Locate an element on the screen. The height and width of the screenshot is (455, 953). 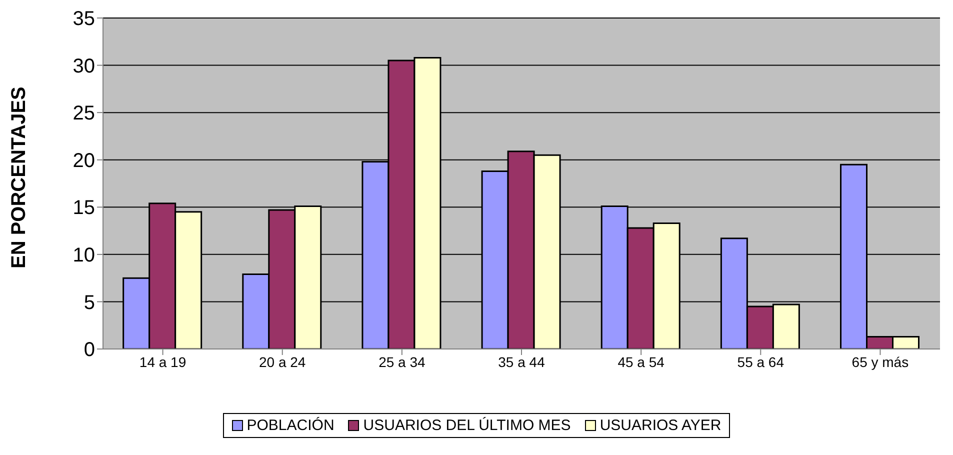
y-tick-label: 5 is located at coordinates (89, 303).